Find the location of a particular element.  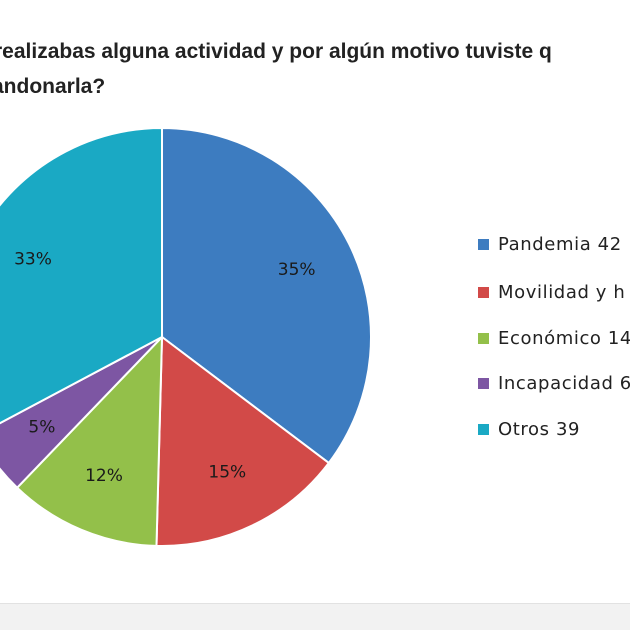

legend-item-otros: Otros 39 is located at coordinates (529, 429).